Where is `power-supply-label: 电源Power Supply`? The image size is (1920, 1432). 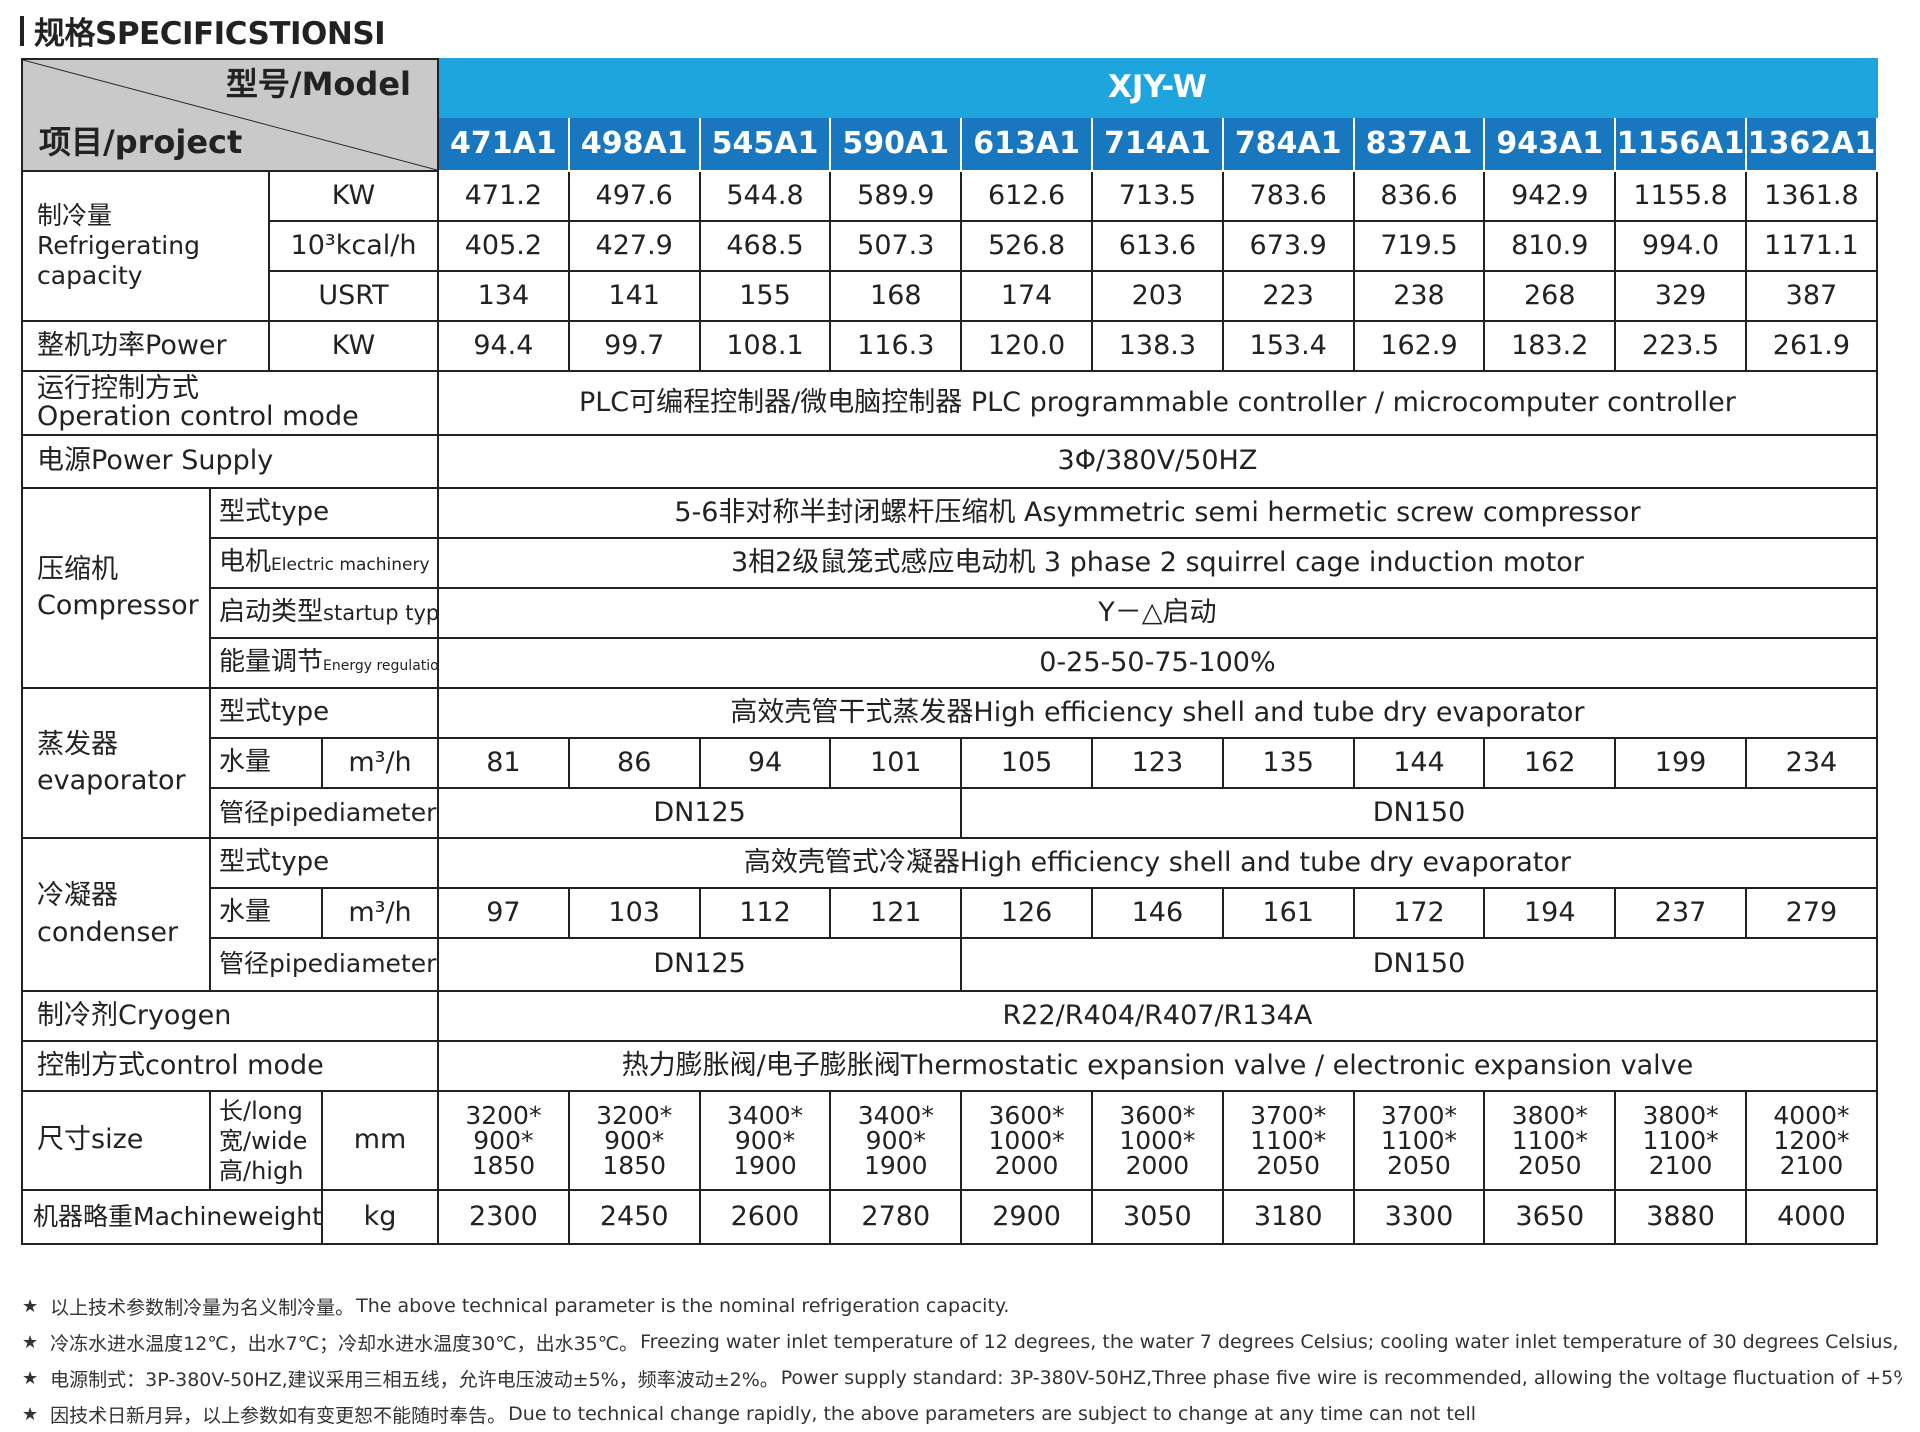
power-supply-label: 电源Power Supply is located at coordinates (230, 461).